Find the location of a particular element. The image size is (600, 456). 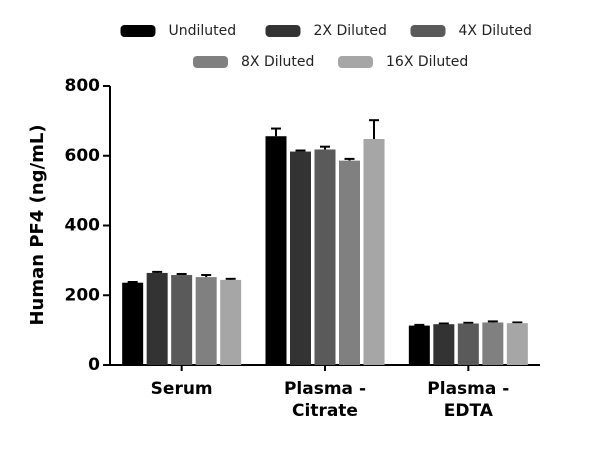

y-tick-label: 200 is located at coordinates (83, 295).